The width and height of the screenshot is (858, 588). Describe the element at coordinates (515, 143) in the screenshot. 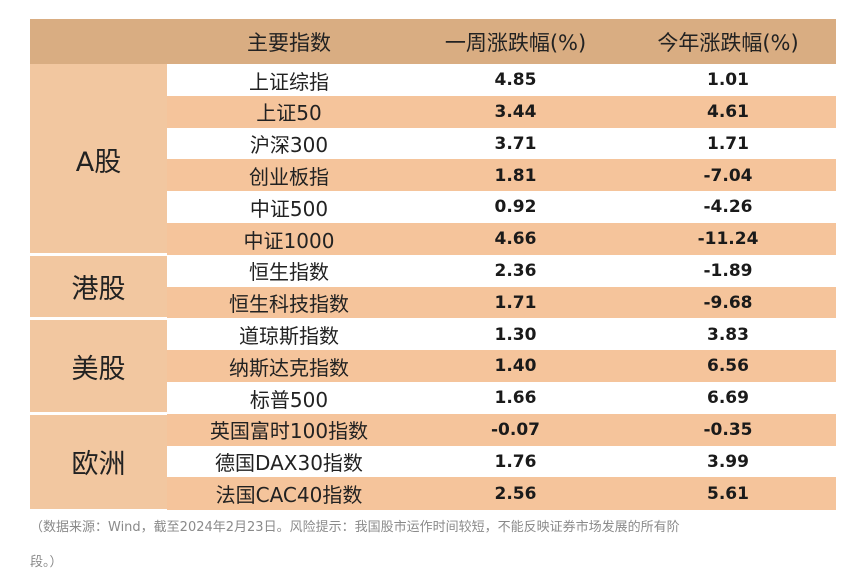

I see `weekly-change-cell: 3.71` at that location.